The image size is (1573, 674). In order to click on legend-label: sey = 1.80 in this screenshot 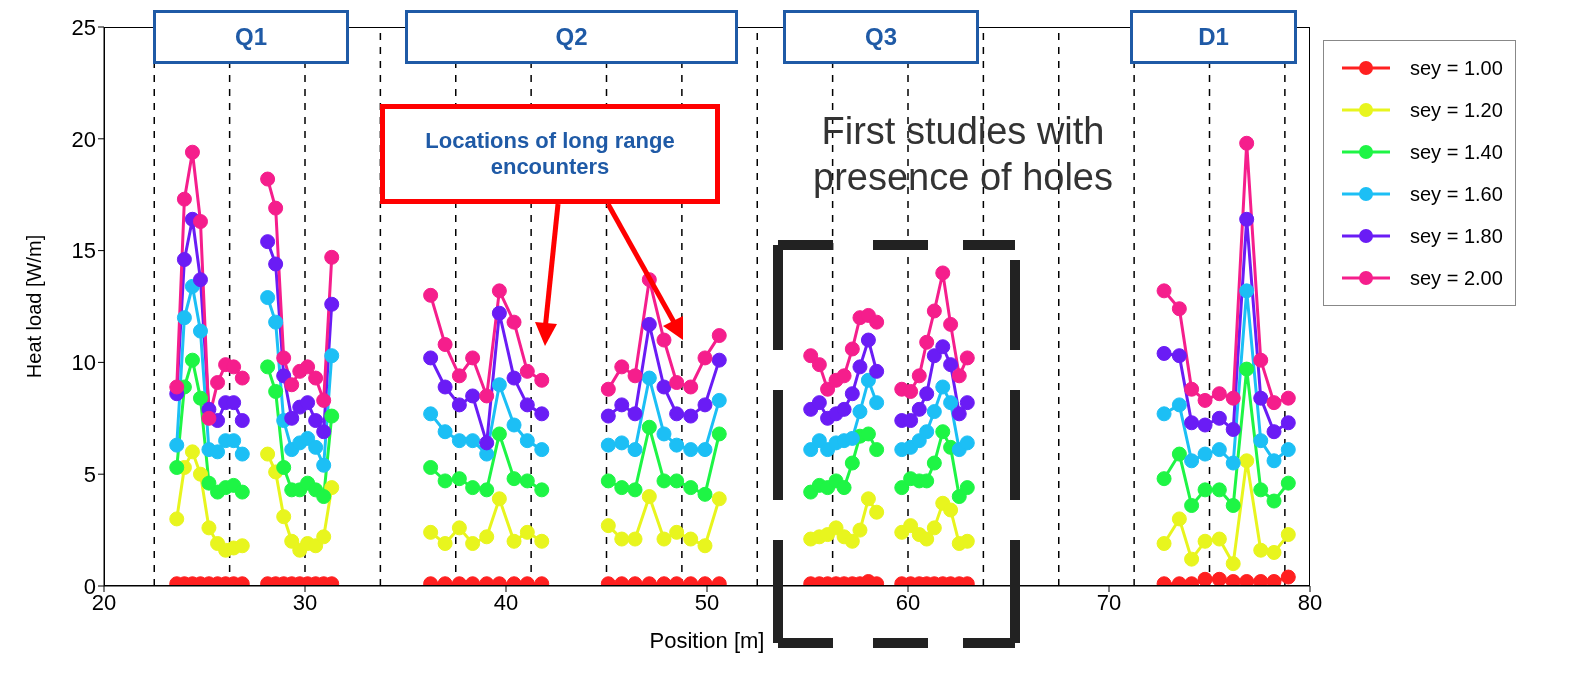, I will do `click(1456, 236)`.